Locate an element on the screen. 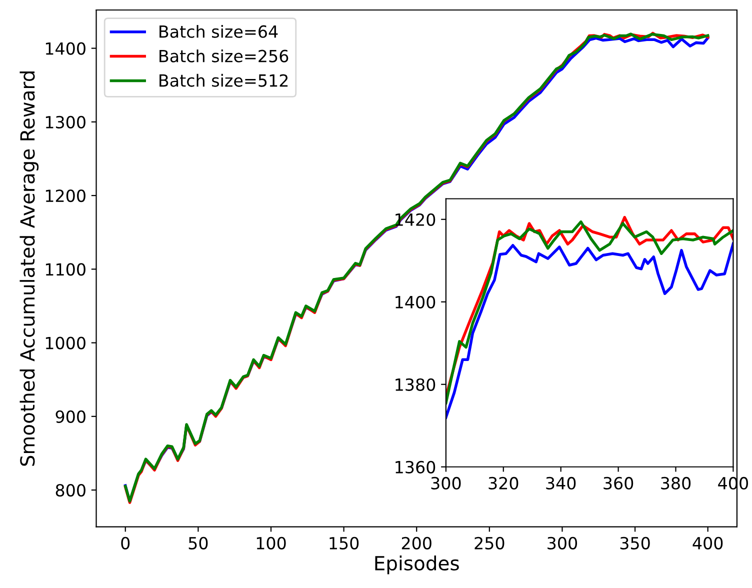 The height and width of the screenshot is (588, 752). y-tick-label: 1200 is located at coordinates (66, 195).